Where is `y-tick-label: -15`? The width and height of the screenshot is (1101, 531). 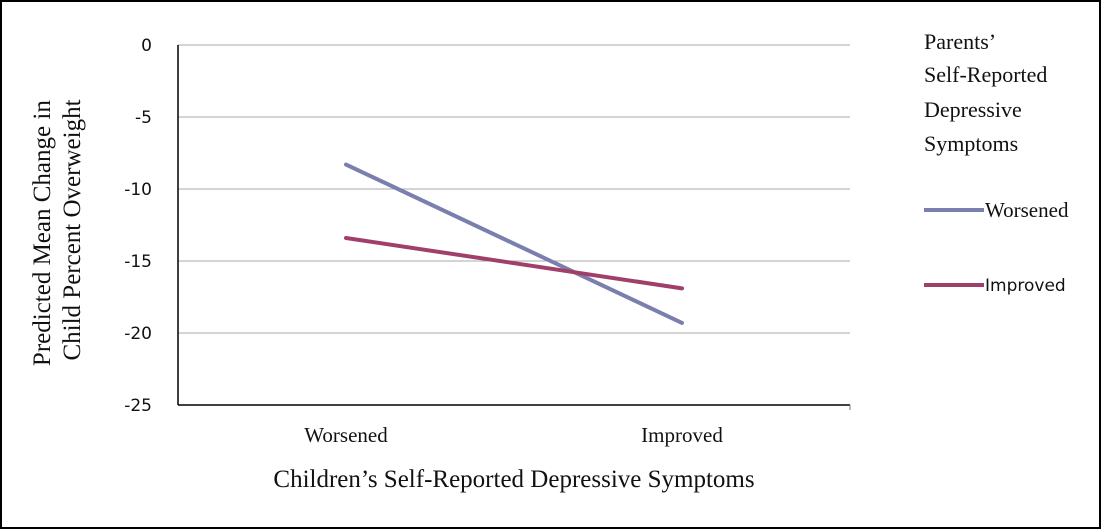 y-tick-label: -15 is located at coordinates (138, 262).